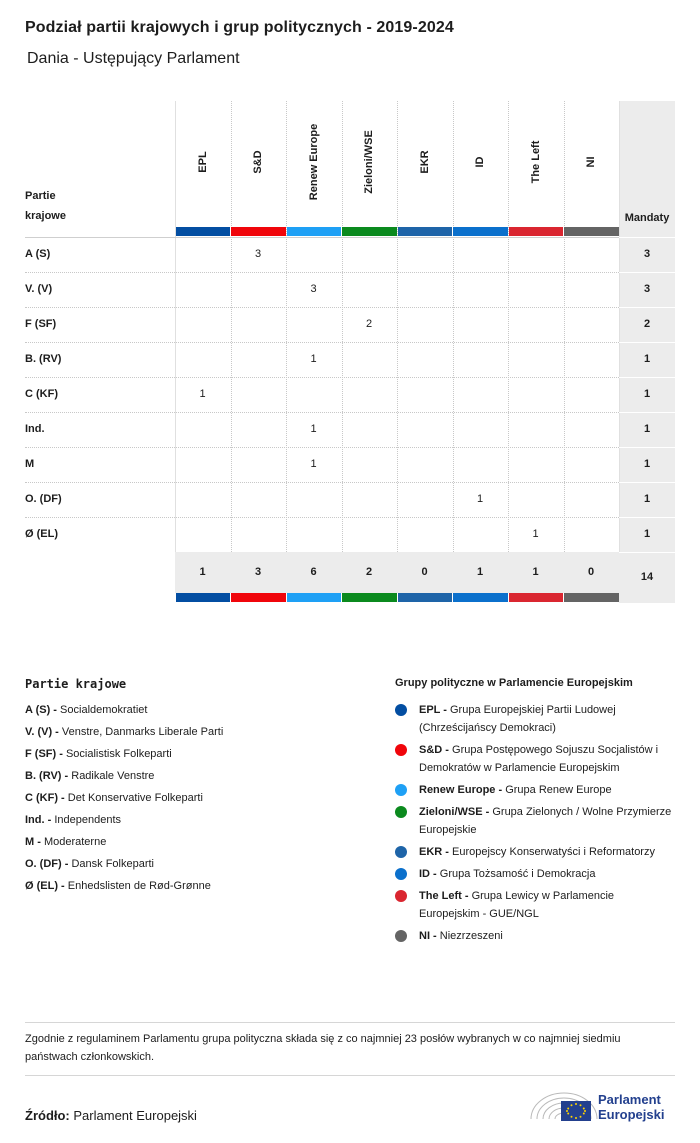 The image size is (700, 1143). What do you see at coordinates (480, 164) in the screenshot?
I see `group-header: ID` at bounding box center [480, 164].